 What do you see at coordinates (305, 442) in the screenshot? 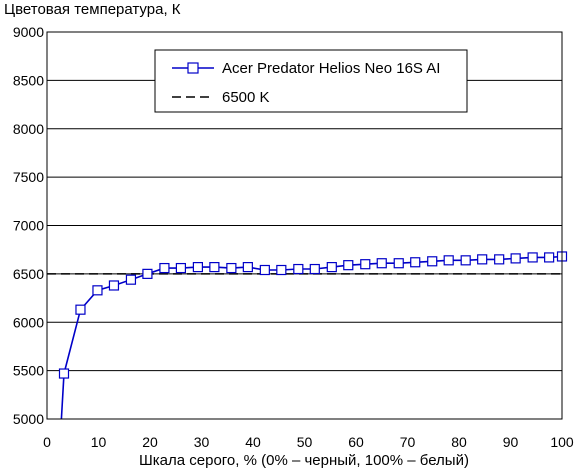
I see `x-tick-label: 50` at bounding box center [305, 442].